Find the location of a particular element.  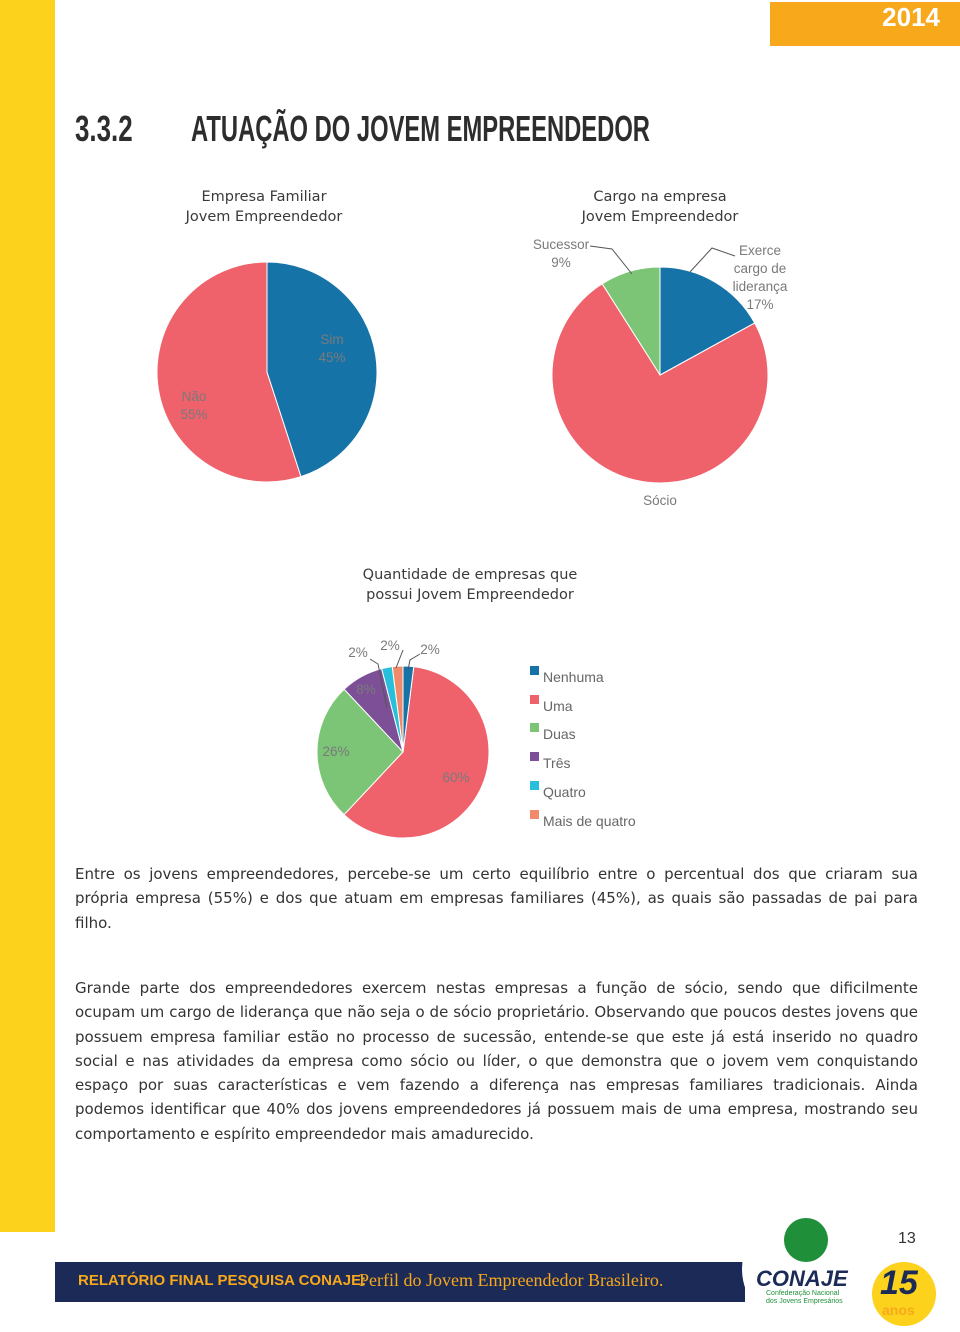

pie-label-name: Sócio is located at coordinates (660, 500).